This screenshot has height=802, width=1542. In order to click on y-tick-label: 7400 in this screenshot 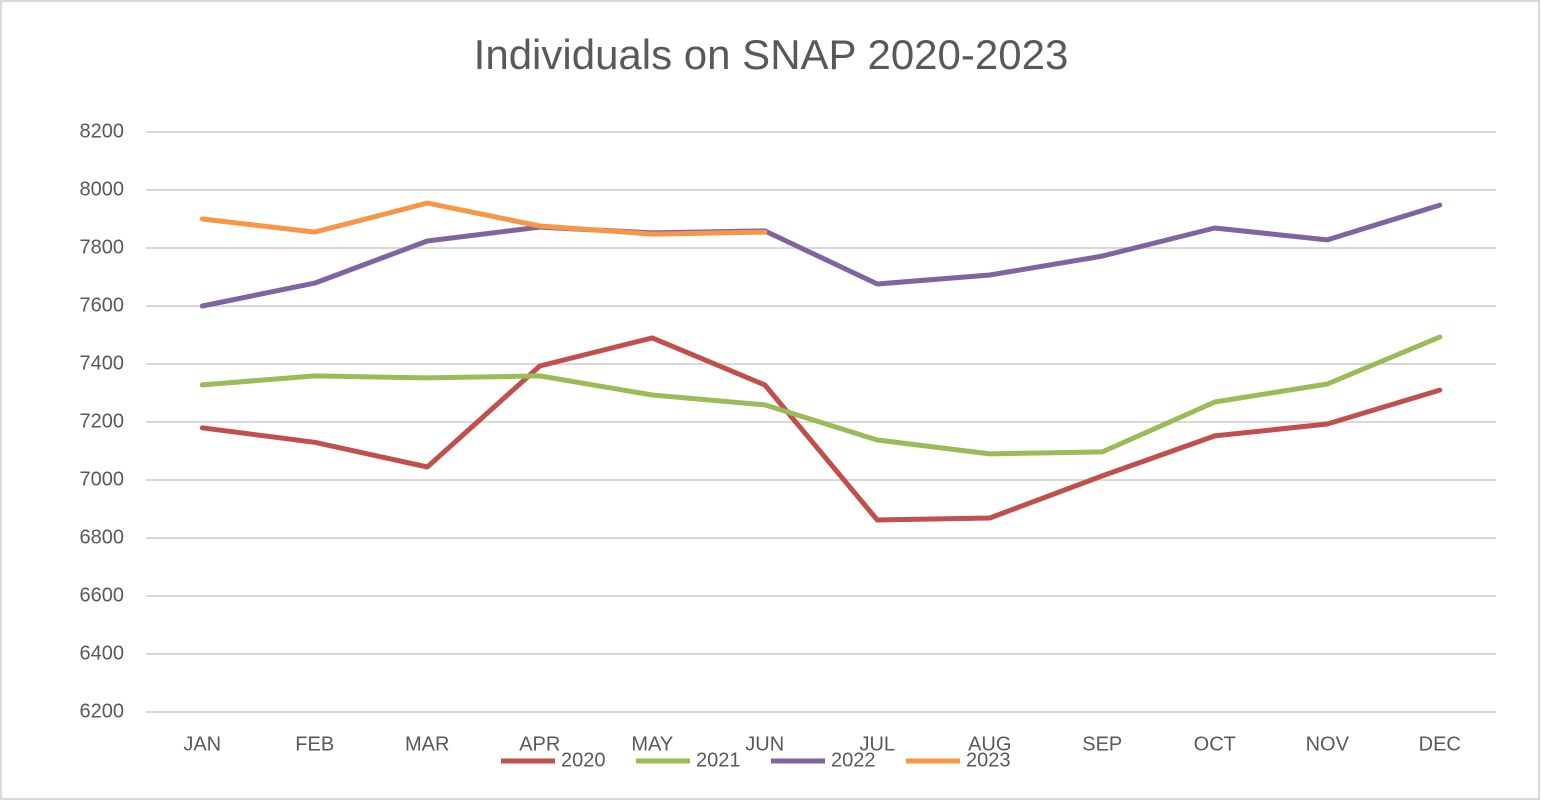, I will do `click(102, 363)`.